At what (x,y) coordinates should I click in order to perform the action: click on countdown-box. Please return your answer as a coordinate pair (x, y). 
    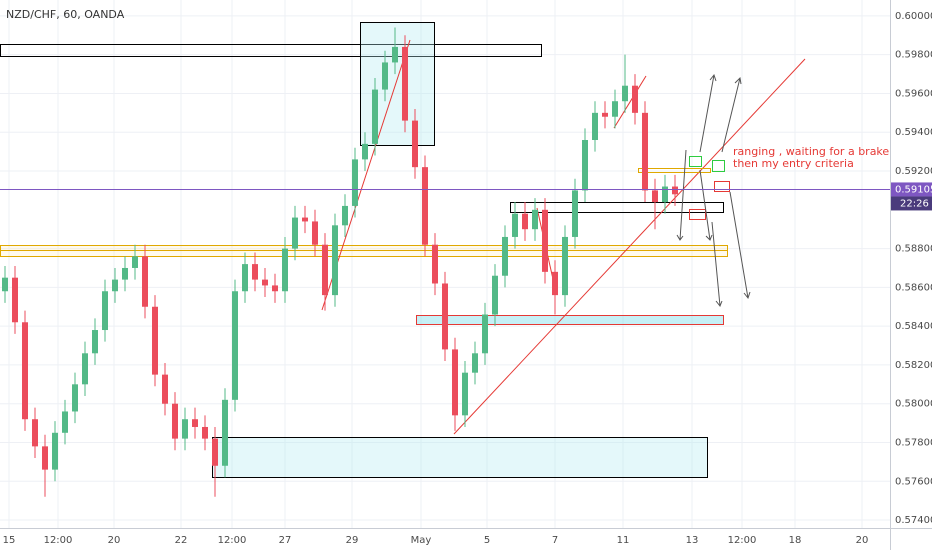
    Looking at the image, I should click on (911, 203).